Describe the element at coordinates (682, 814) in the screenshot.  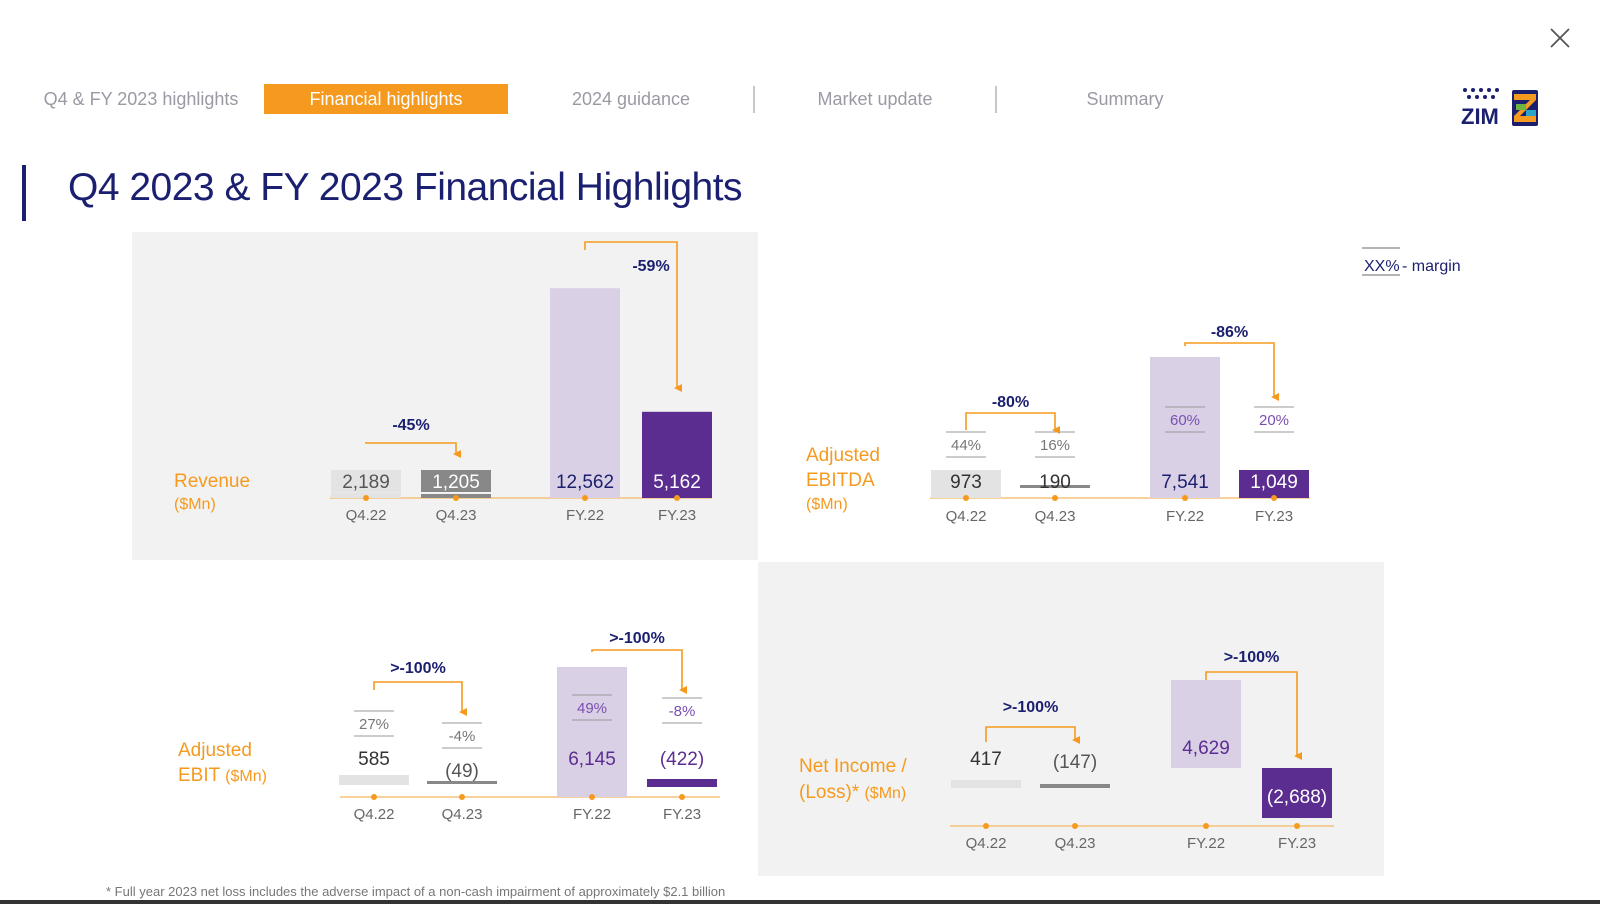
I see `ebit-tick-FY.23: FY.23` at that location.